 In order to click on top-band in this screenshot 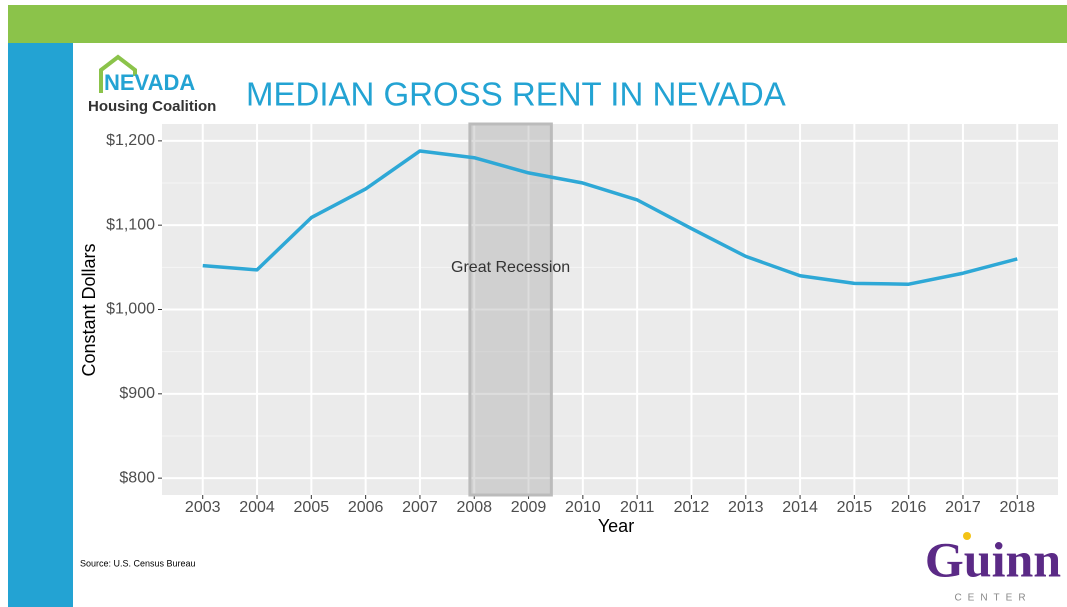, I will do `click(537, 24)`.